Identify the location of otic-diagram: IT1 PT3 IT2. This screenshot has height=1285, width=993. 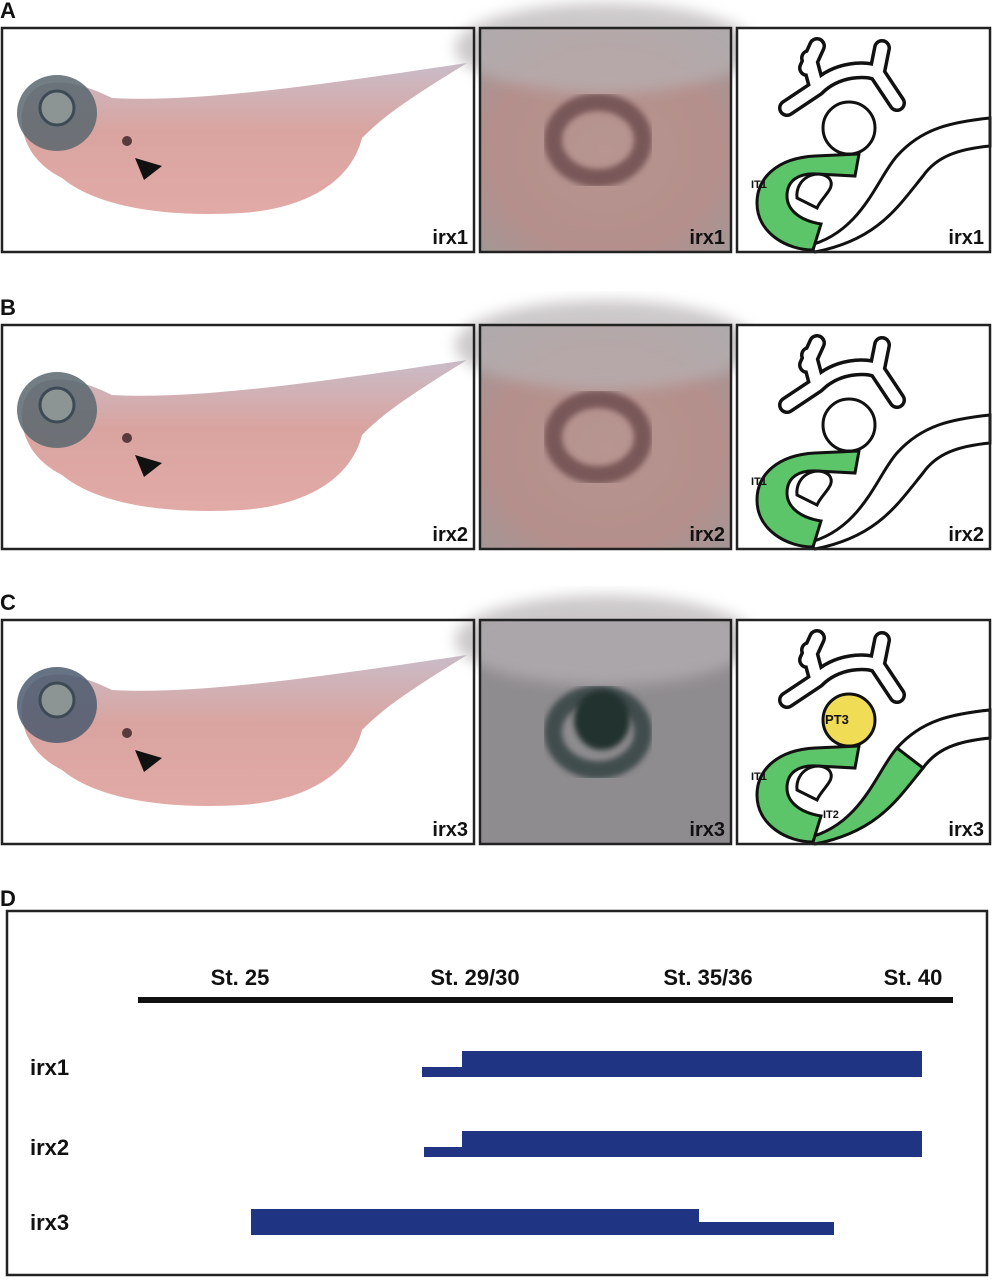
(864, 733).